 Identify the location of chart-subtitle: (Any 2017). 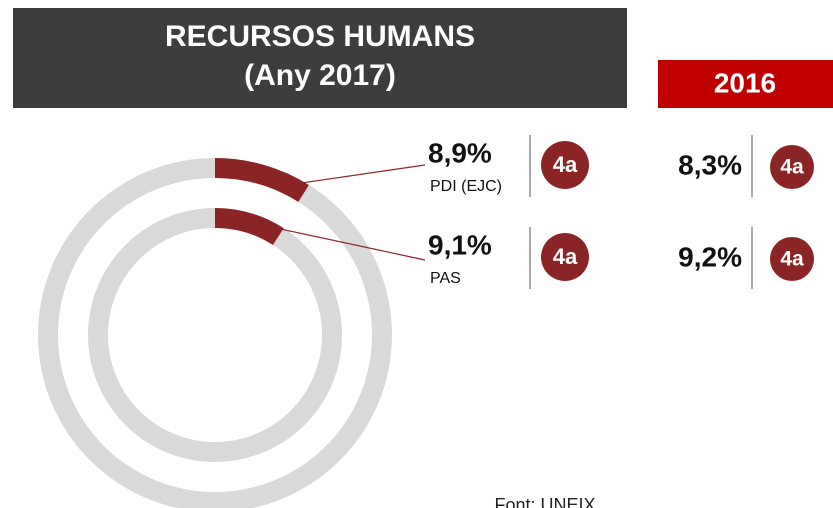
(320, 75).